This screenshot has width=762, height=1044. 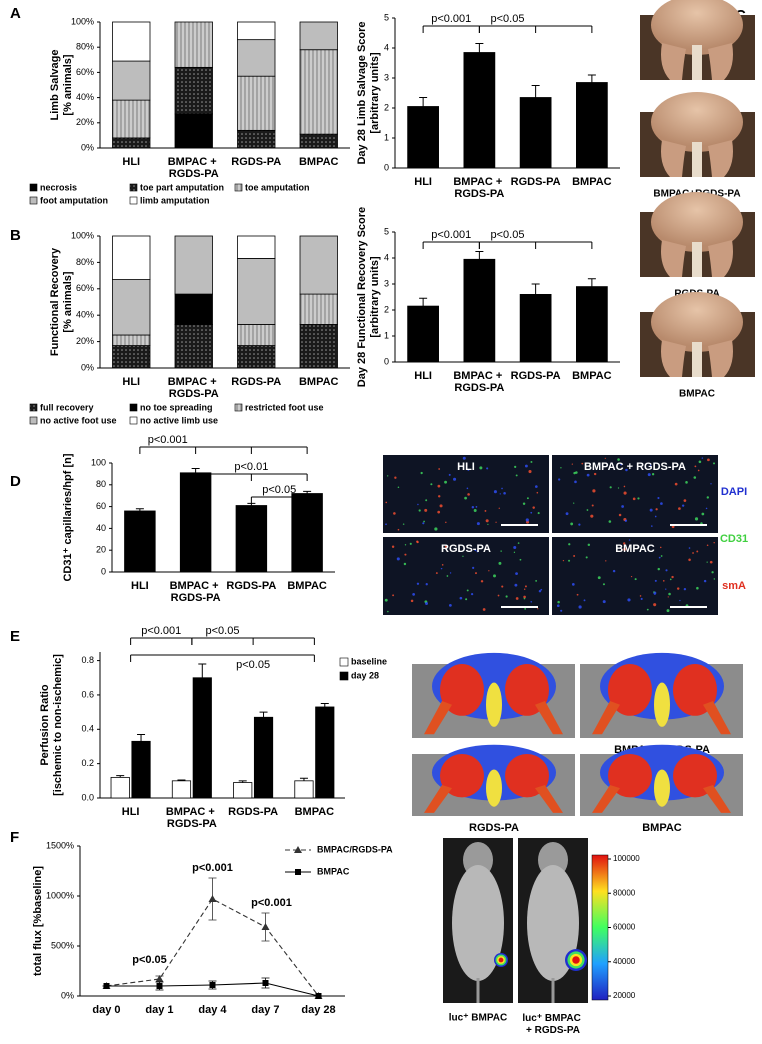 I want to click on stain-label: CD31, so click(x=734, y=539).